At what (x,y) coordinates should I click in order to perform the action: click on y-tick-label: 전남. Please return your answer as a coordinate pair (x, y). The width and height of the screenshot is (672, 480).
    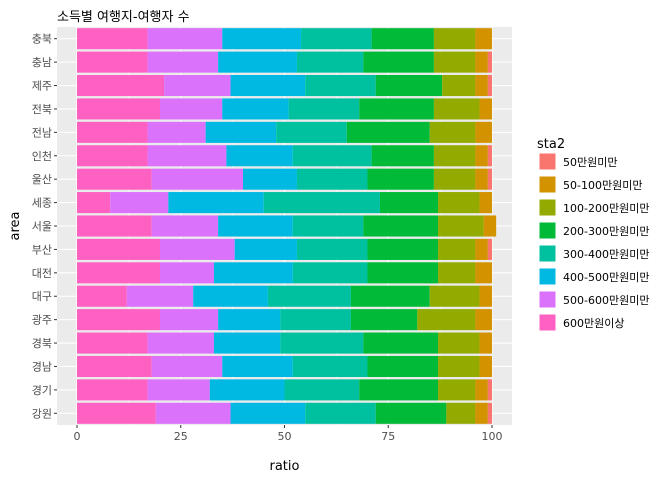
    Looking at the image, I should click on (42, 132).